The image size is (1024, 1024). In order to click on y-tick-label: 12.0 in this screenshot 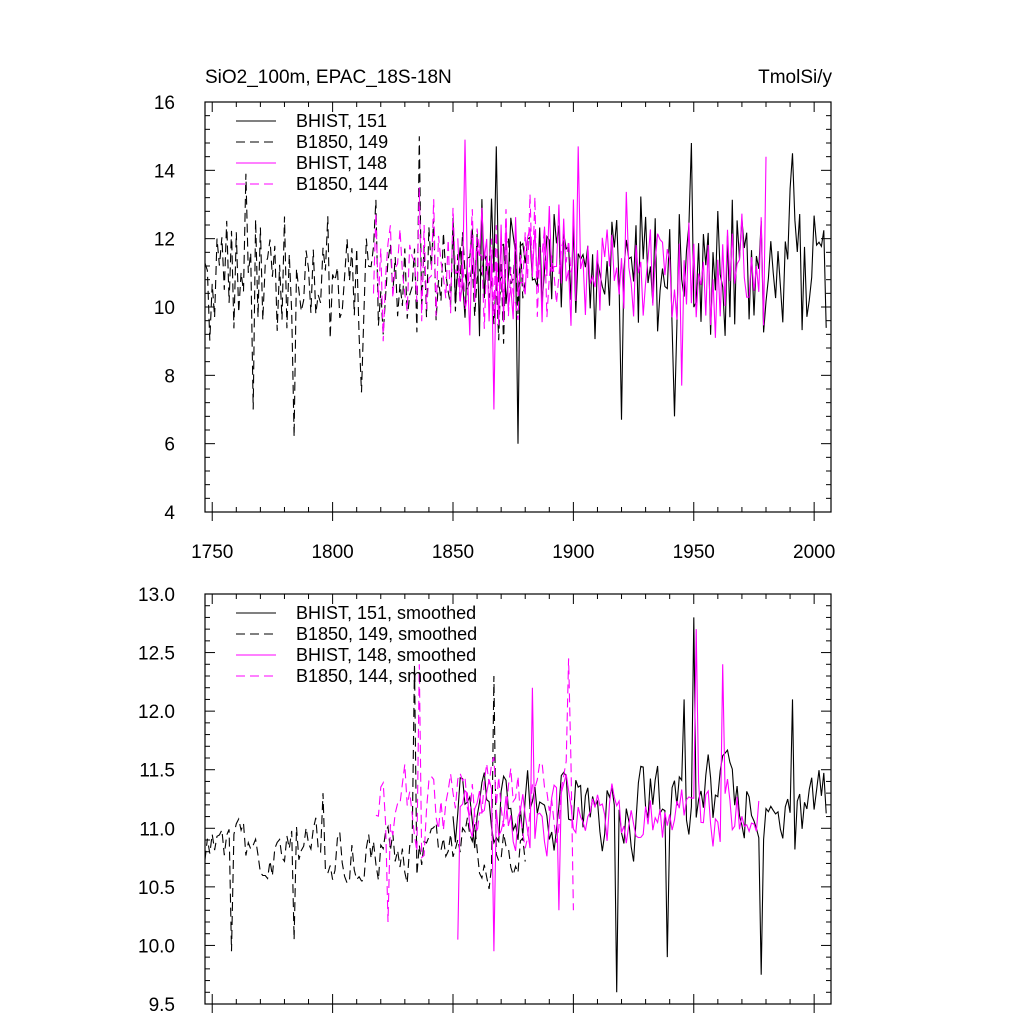, I will do `click(156, 712)`.